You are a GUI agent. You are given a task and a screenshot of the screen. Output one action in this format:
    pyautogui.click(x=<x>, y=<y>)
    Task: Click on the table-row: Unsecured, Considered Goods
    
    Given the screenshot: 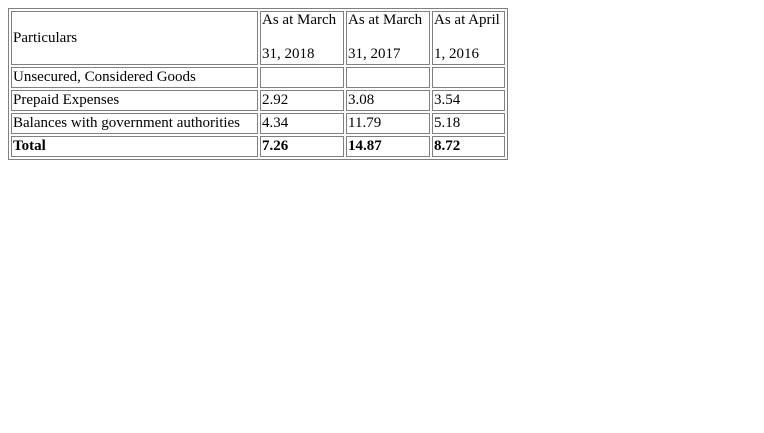 What is the action you would take?
    pyautogui.click(x=258, y=77)
    